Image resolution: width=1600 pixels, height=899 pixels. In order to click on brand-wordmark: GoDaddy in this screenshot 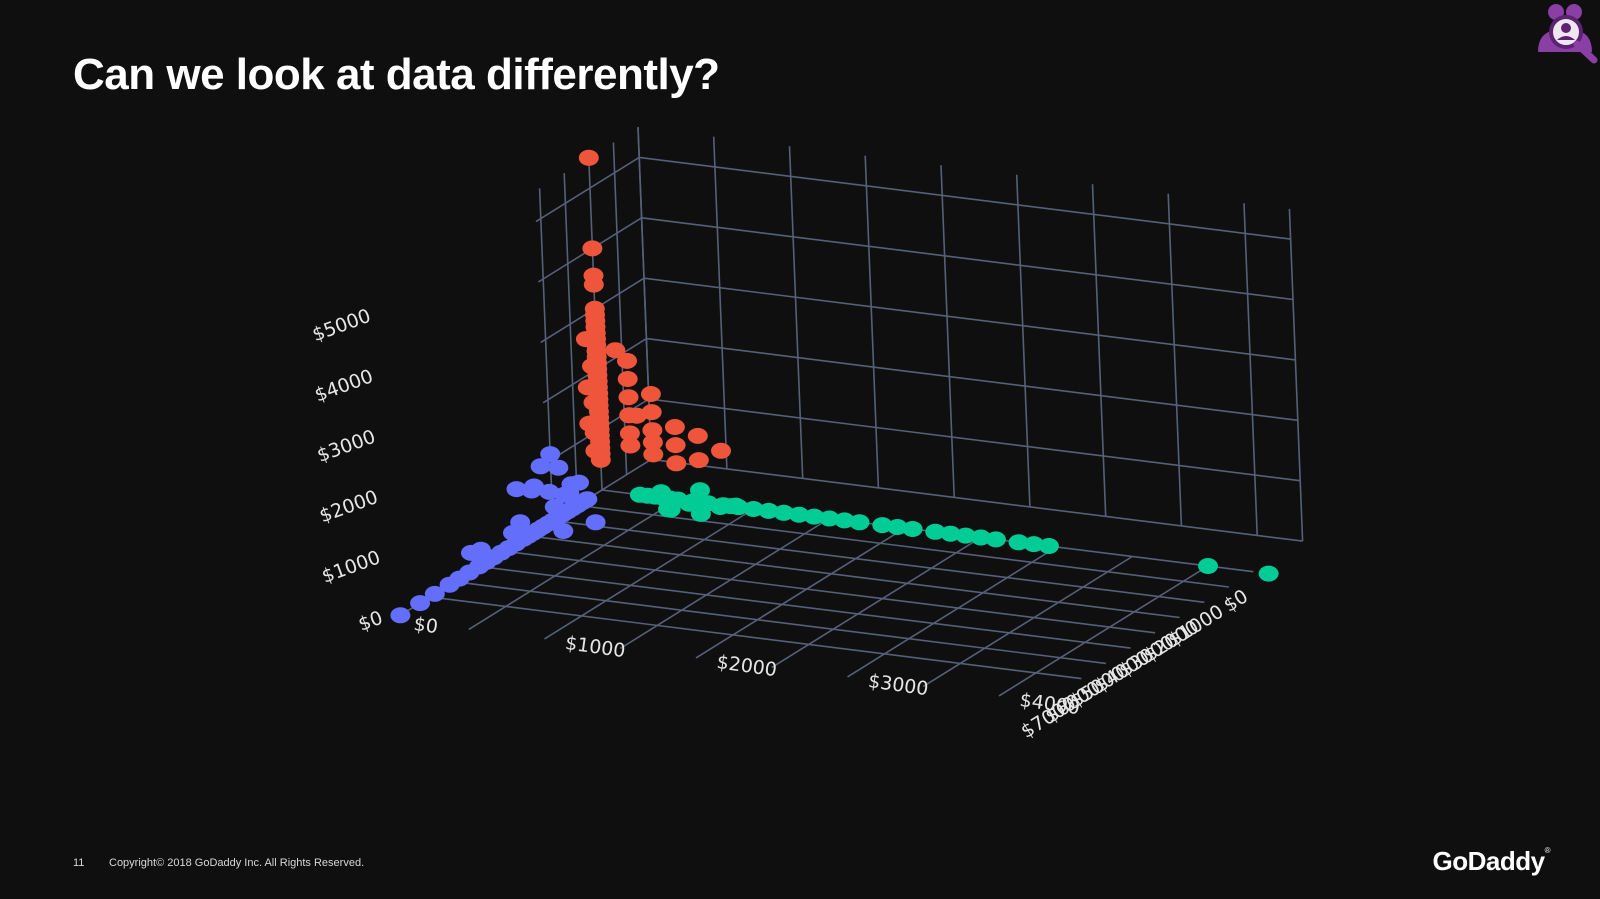, I will do `click(1489, 861)`.